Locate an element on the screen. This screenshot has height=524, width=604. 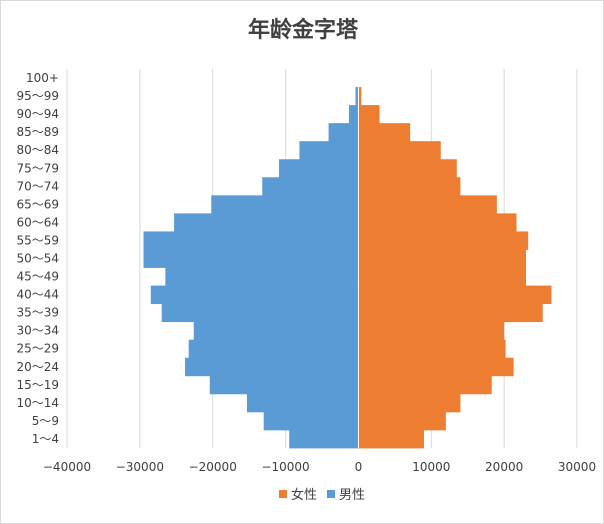
y-tick-label-15: 75～79 is located at coordinates (37, 168).